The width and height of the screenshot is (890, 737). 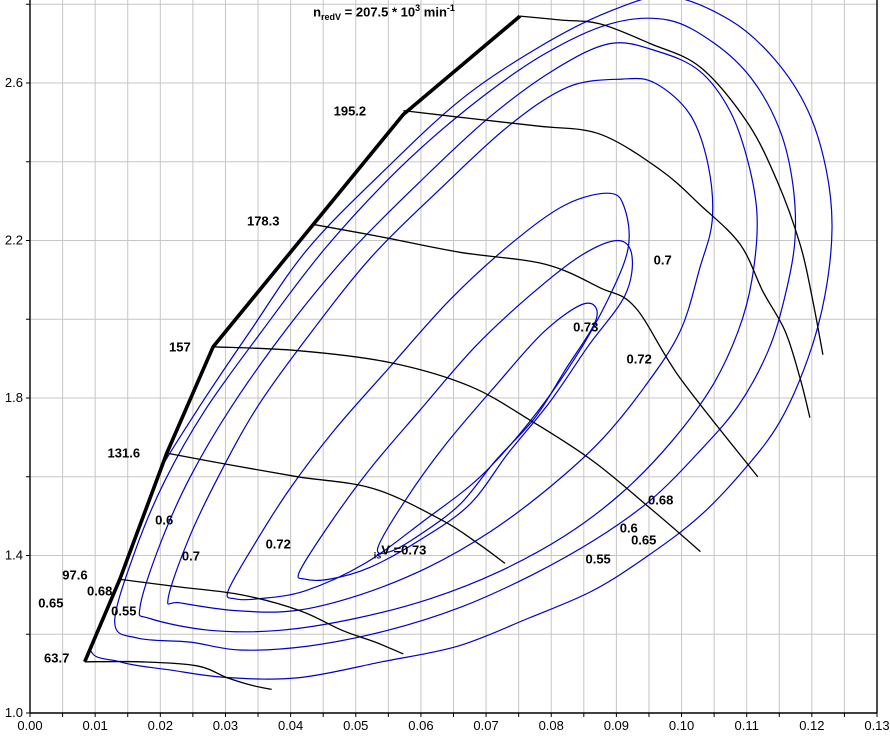 What do you see at coordinates (29, 725) in the screenshot?
I see `x-tick-label: 0.00` at bounding box center [29, 725].